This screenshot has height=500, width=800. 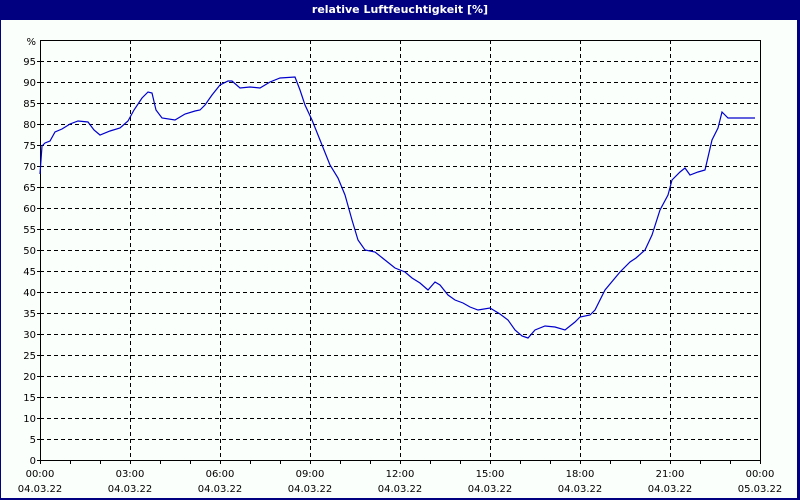 What do you see at coordinates (29, 335) in the screenshot?
I see `y-tick-label: 30` at bounding box center [29, 335].